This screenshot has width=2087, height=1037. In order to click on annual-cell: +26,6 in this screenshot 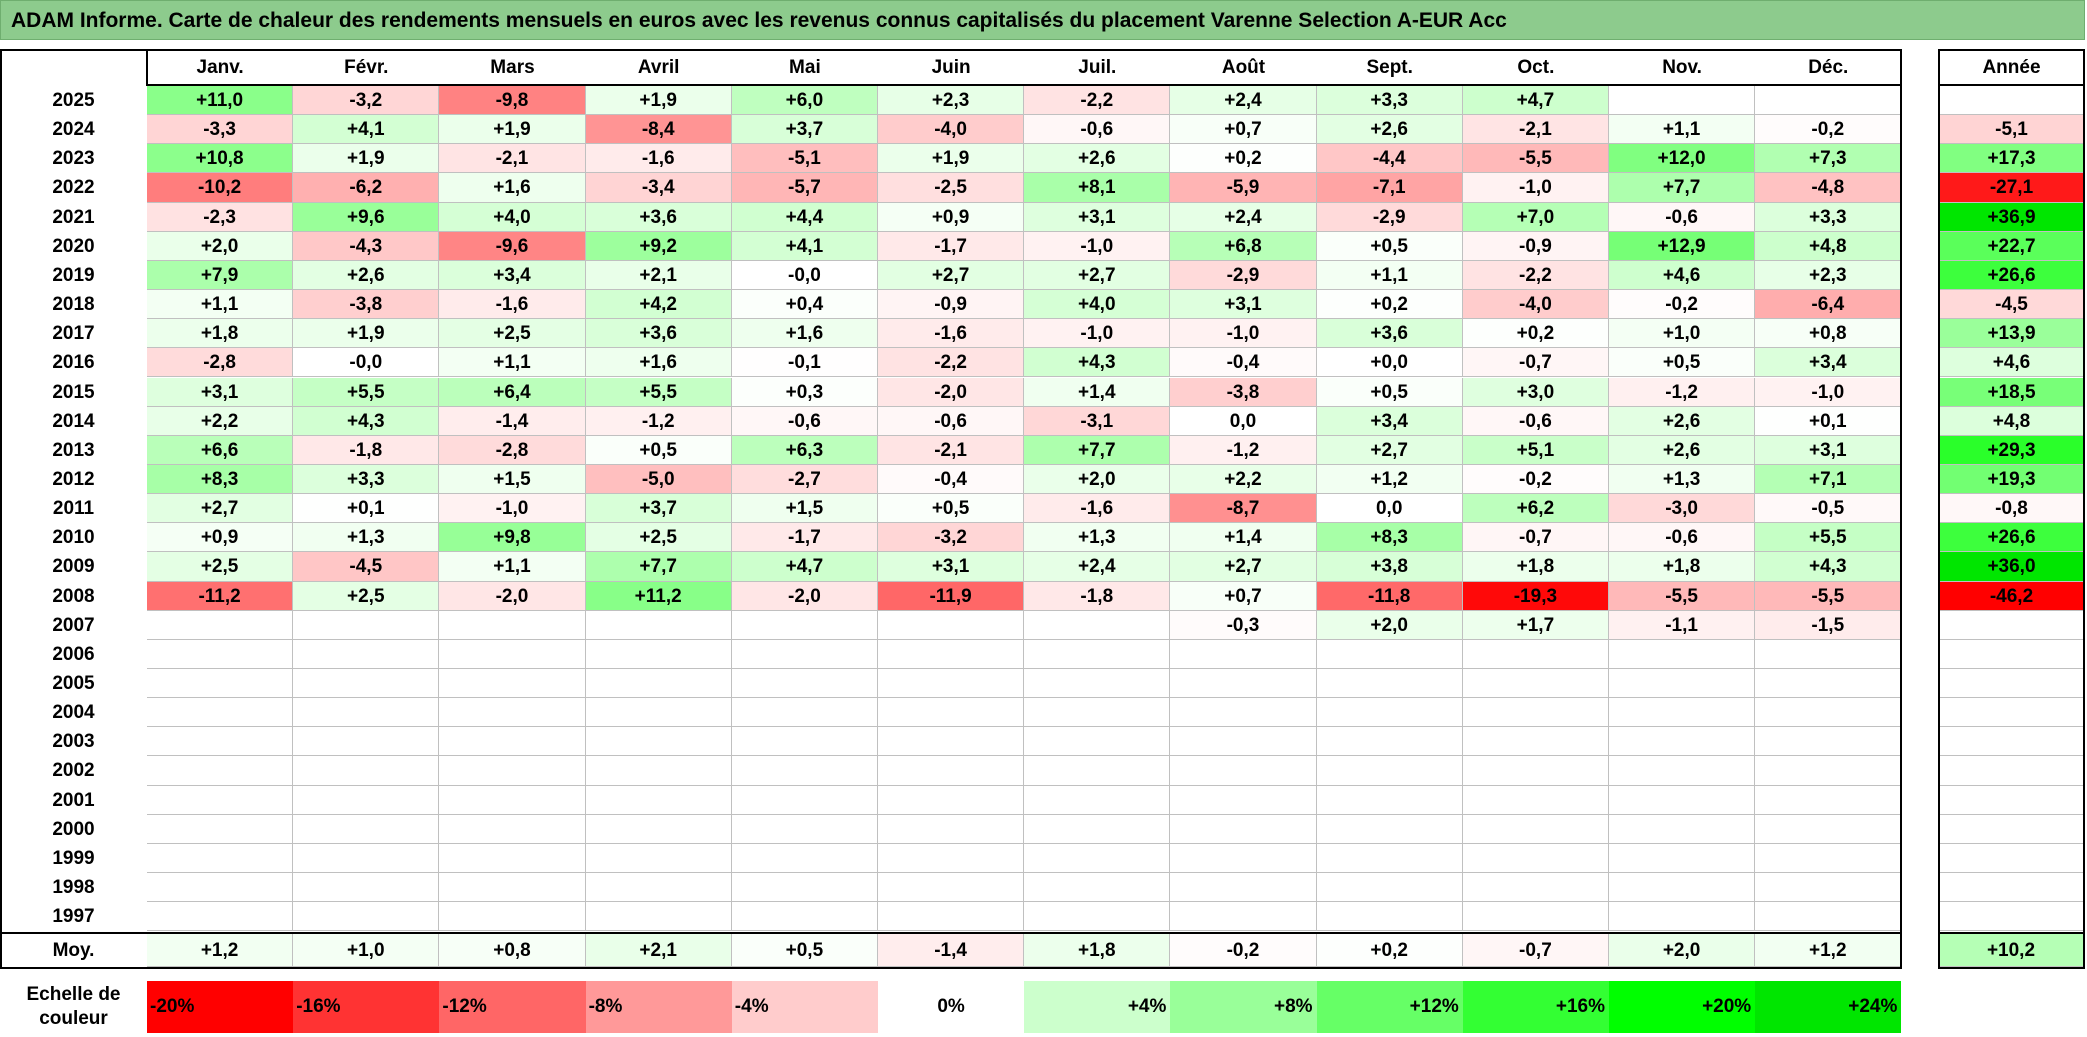, I will do `click(2011, 538)`.